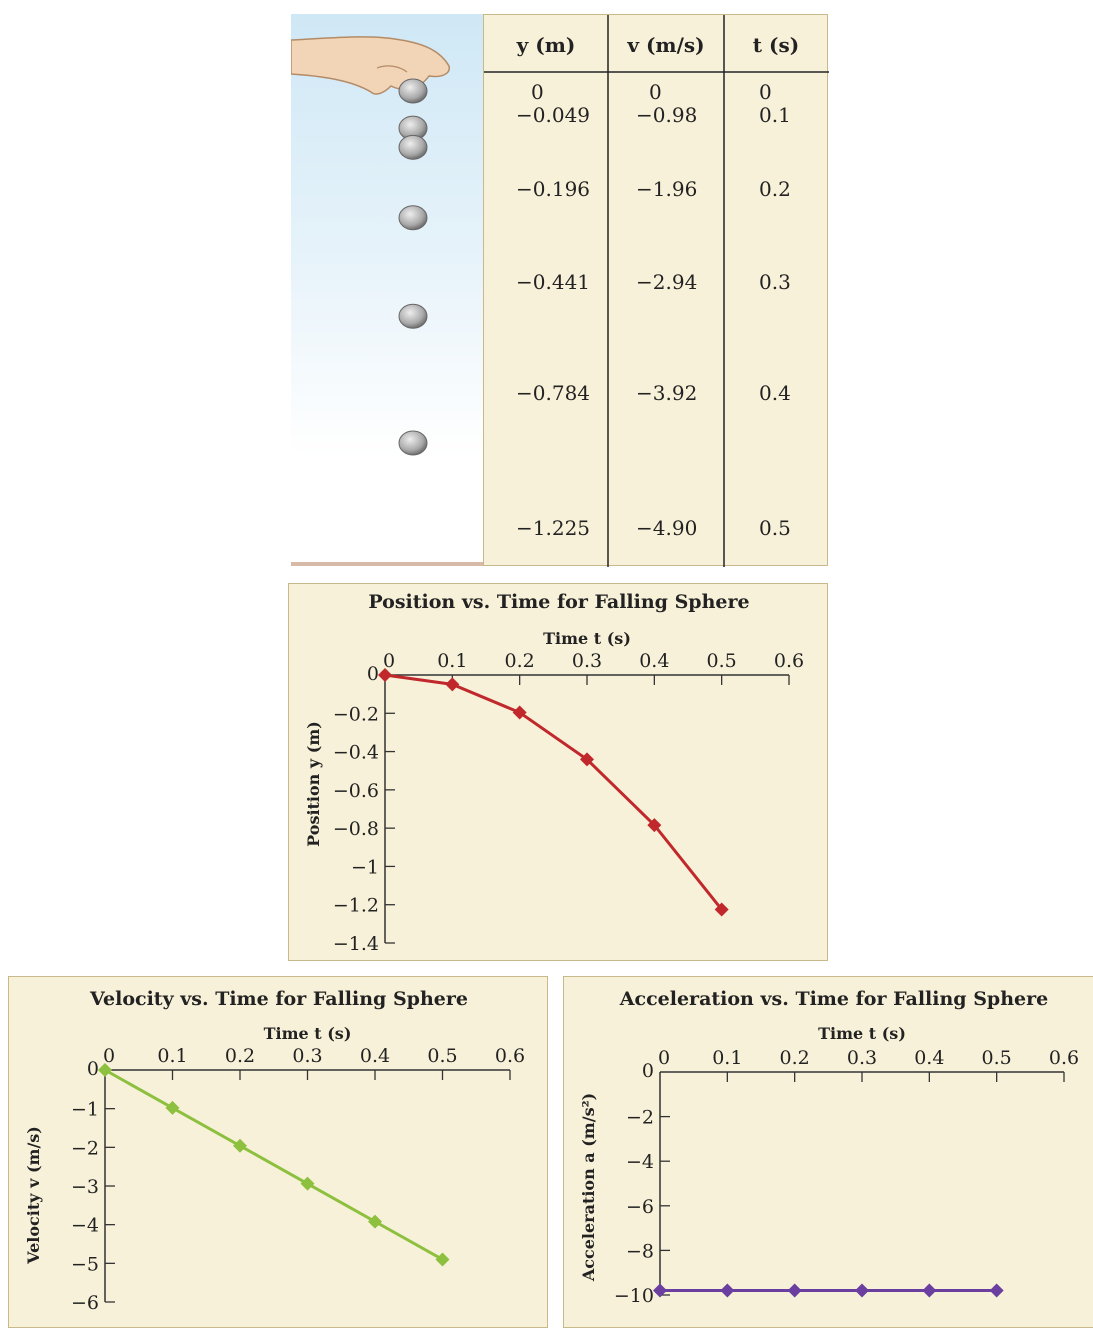 The image size is (1093, 1333). Describe the element at coordinates (356, 829) in the screenshot. I see `y-tick-label: −0.8` at that location.